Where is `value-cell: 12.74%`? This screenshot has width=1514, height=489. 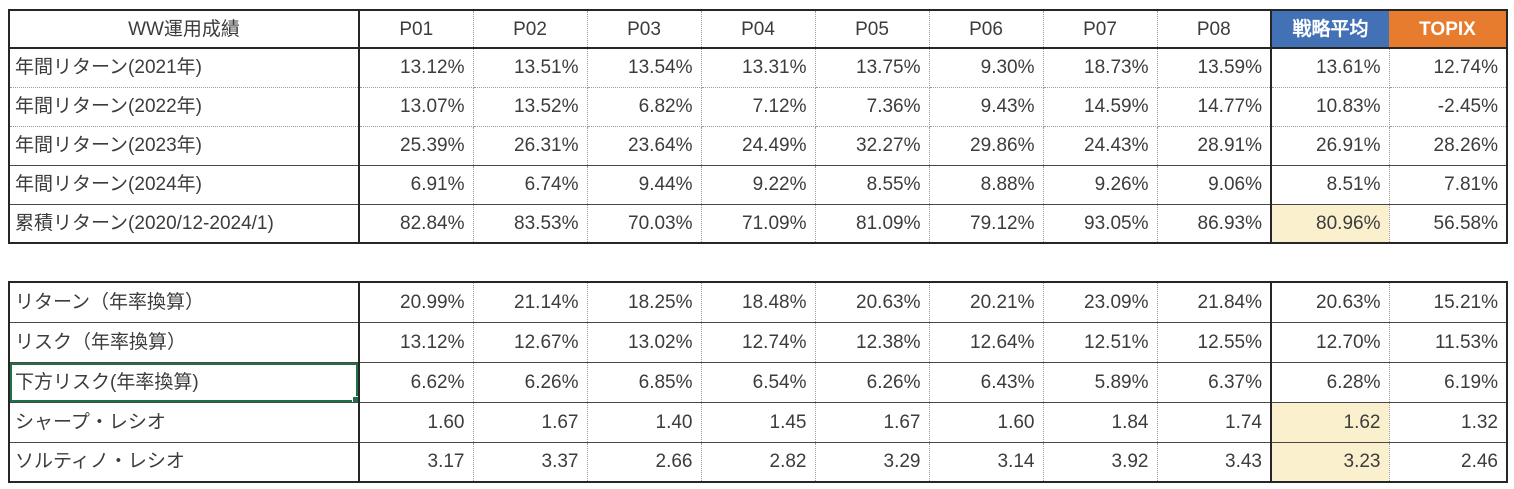 value-cell: 12.74% is located at coordinates (758, 342).